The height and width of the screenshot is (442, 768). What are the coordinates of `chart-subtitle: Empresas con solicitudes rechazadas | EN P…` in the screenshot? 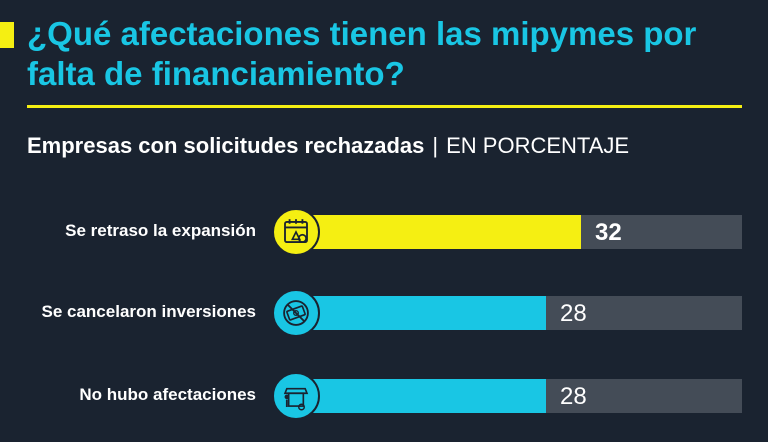 It's located at (328, 146).